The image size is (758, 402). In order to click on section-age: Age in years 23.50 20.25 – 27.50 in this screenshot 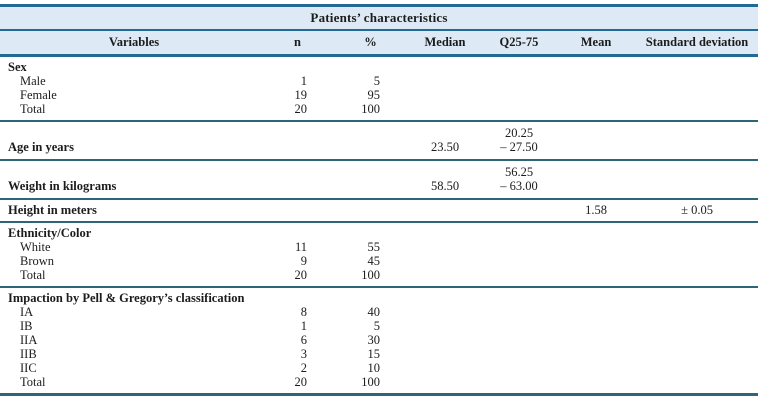, I will do `click(379, 140)`.